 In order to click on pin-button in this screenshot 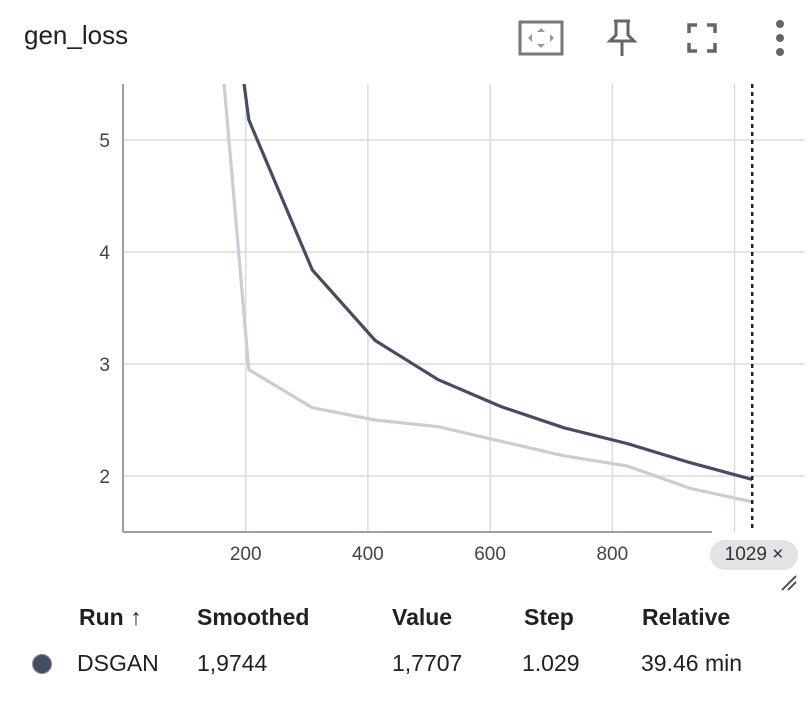, I will do `click(622, 38)`.